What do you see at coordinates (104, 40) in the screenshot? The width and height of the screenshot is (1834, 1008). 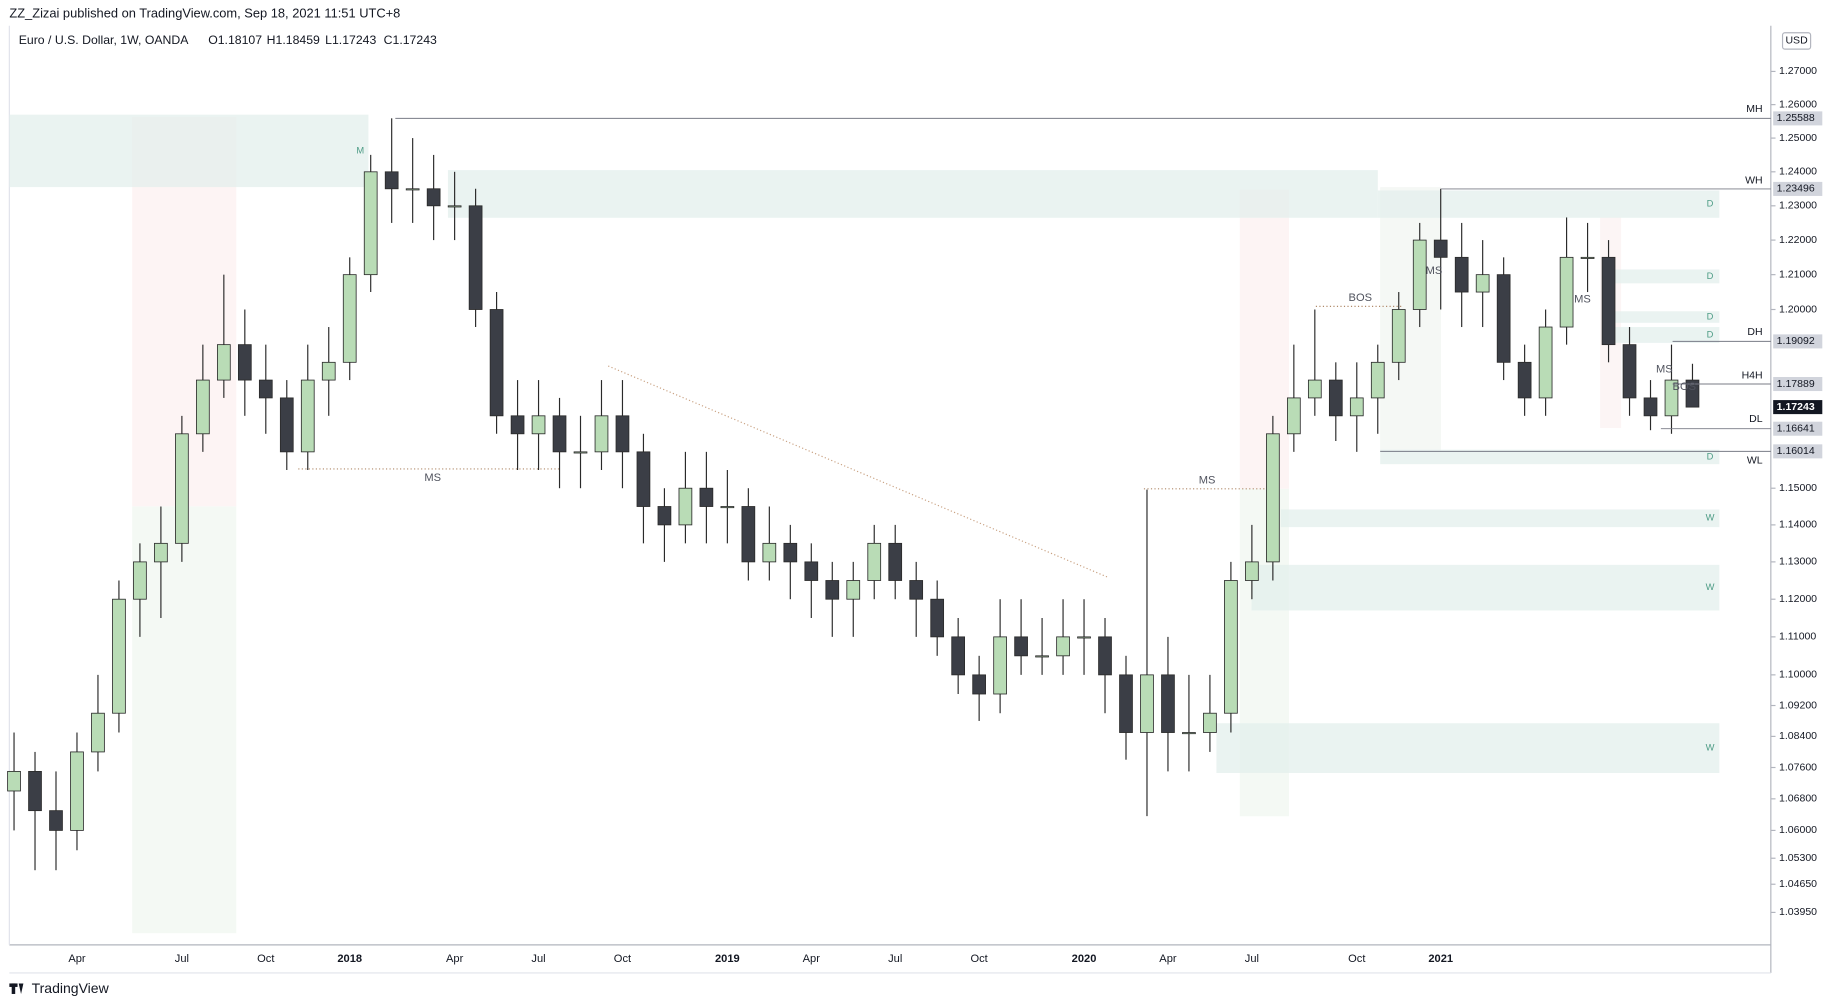 I see `chart-title: Euro / U.S. Dollar, 1W, OANDA` at bounding box center [104, 40].